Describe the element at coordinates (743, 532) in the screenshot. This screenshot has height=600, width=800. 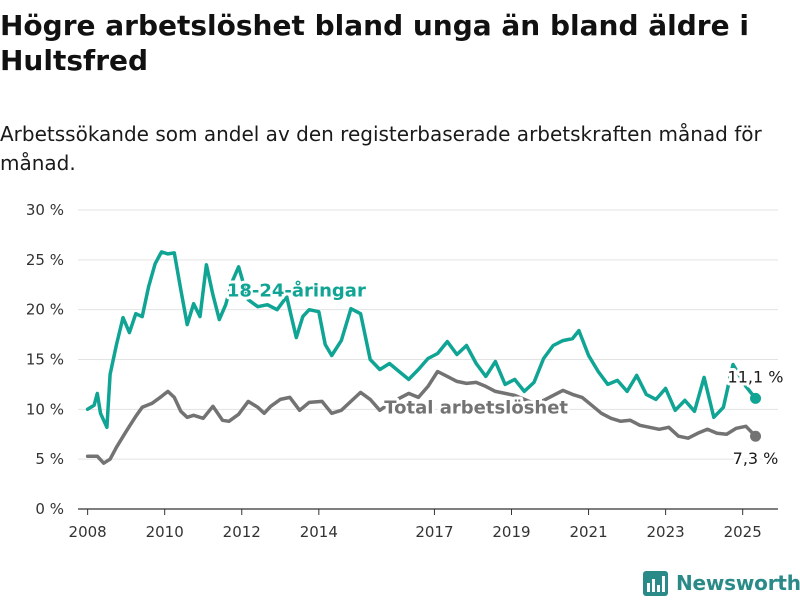
I see `x-tick-label: 2025` at that location.